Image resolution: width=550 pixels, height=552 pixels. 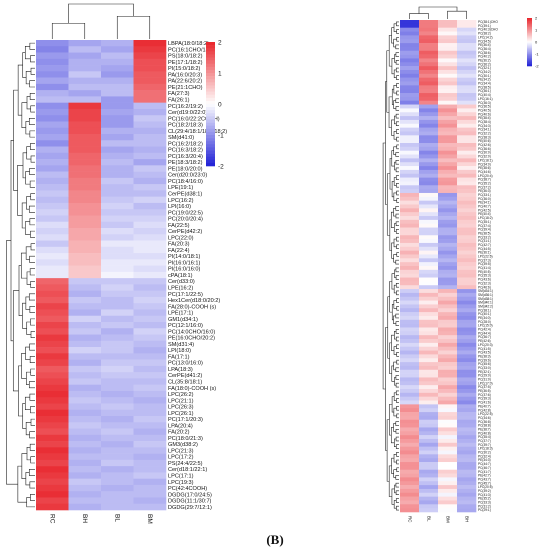 What do you see at coordinates (185, 439) in the screenshot?
I see `row-label: PC(18:0/21:3)` at bounding box center [185, 439].